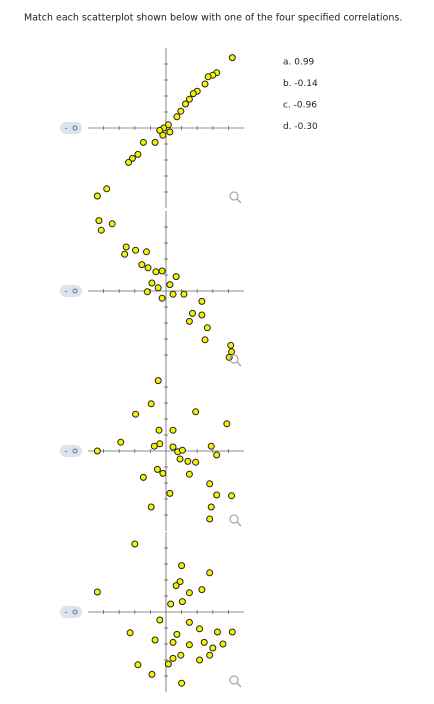 This screenshot has width=434, height=704. Describe the element at coordinates (299, 63) in the screenshot. I see `option: a. 0.99` at that location.